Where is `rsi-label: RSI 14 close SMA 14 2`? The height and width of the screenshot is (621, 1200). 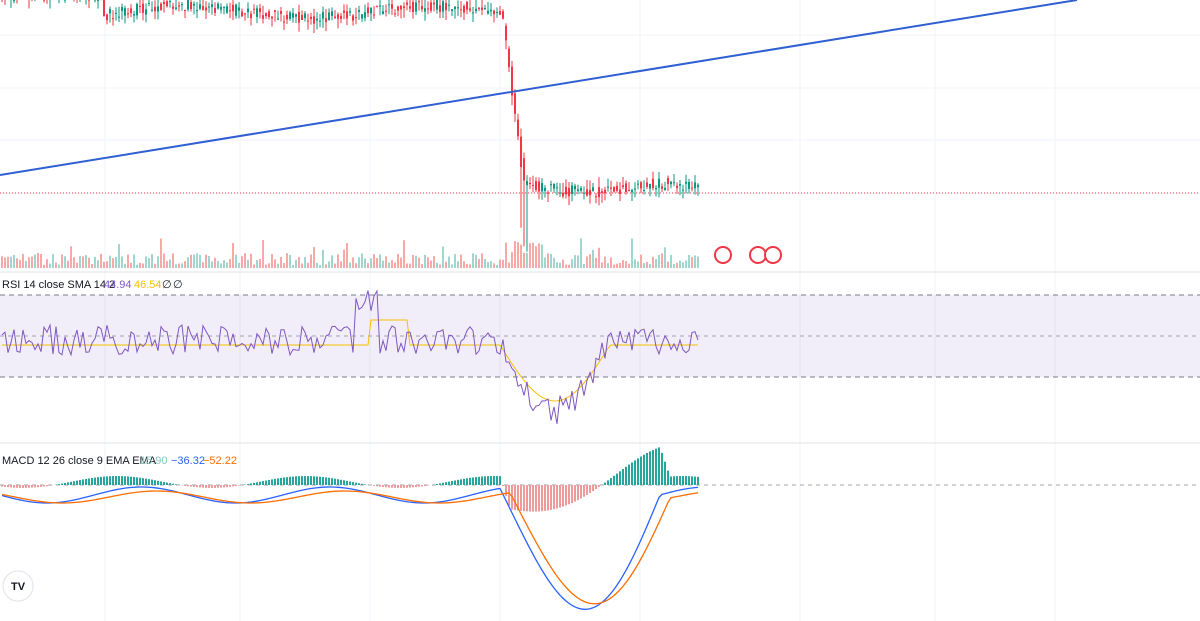 rsi-label: RSI 14 close SMA 14 2 is located at coordinates (58, 285).